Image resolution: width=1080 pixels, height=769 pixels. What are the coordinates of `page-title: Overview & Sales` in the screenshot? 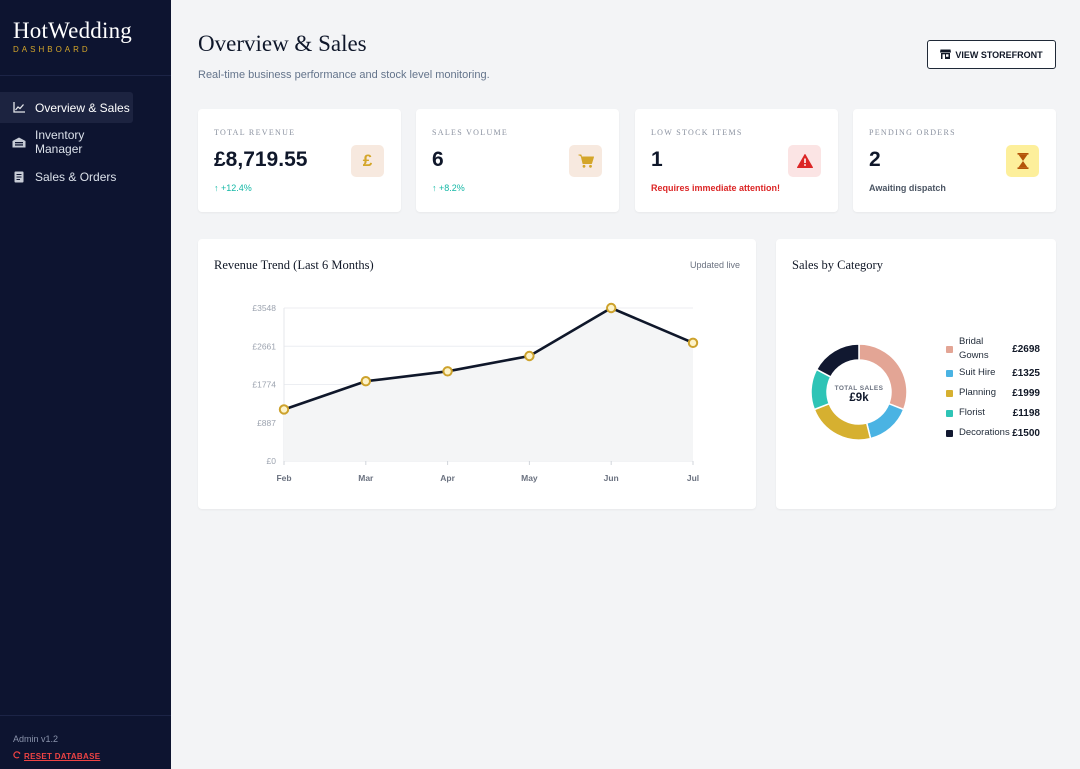 It's located at (282, 43).